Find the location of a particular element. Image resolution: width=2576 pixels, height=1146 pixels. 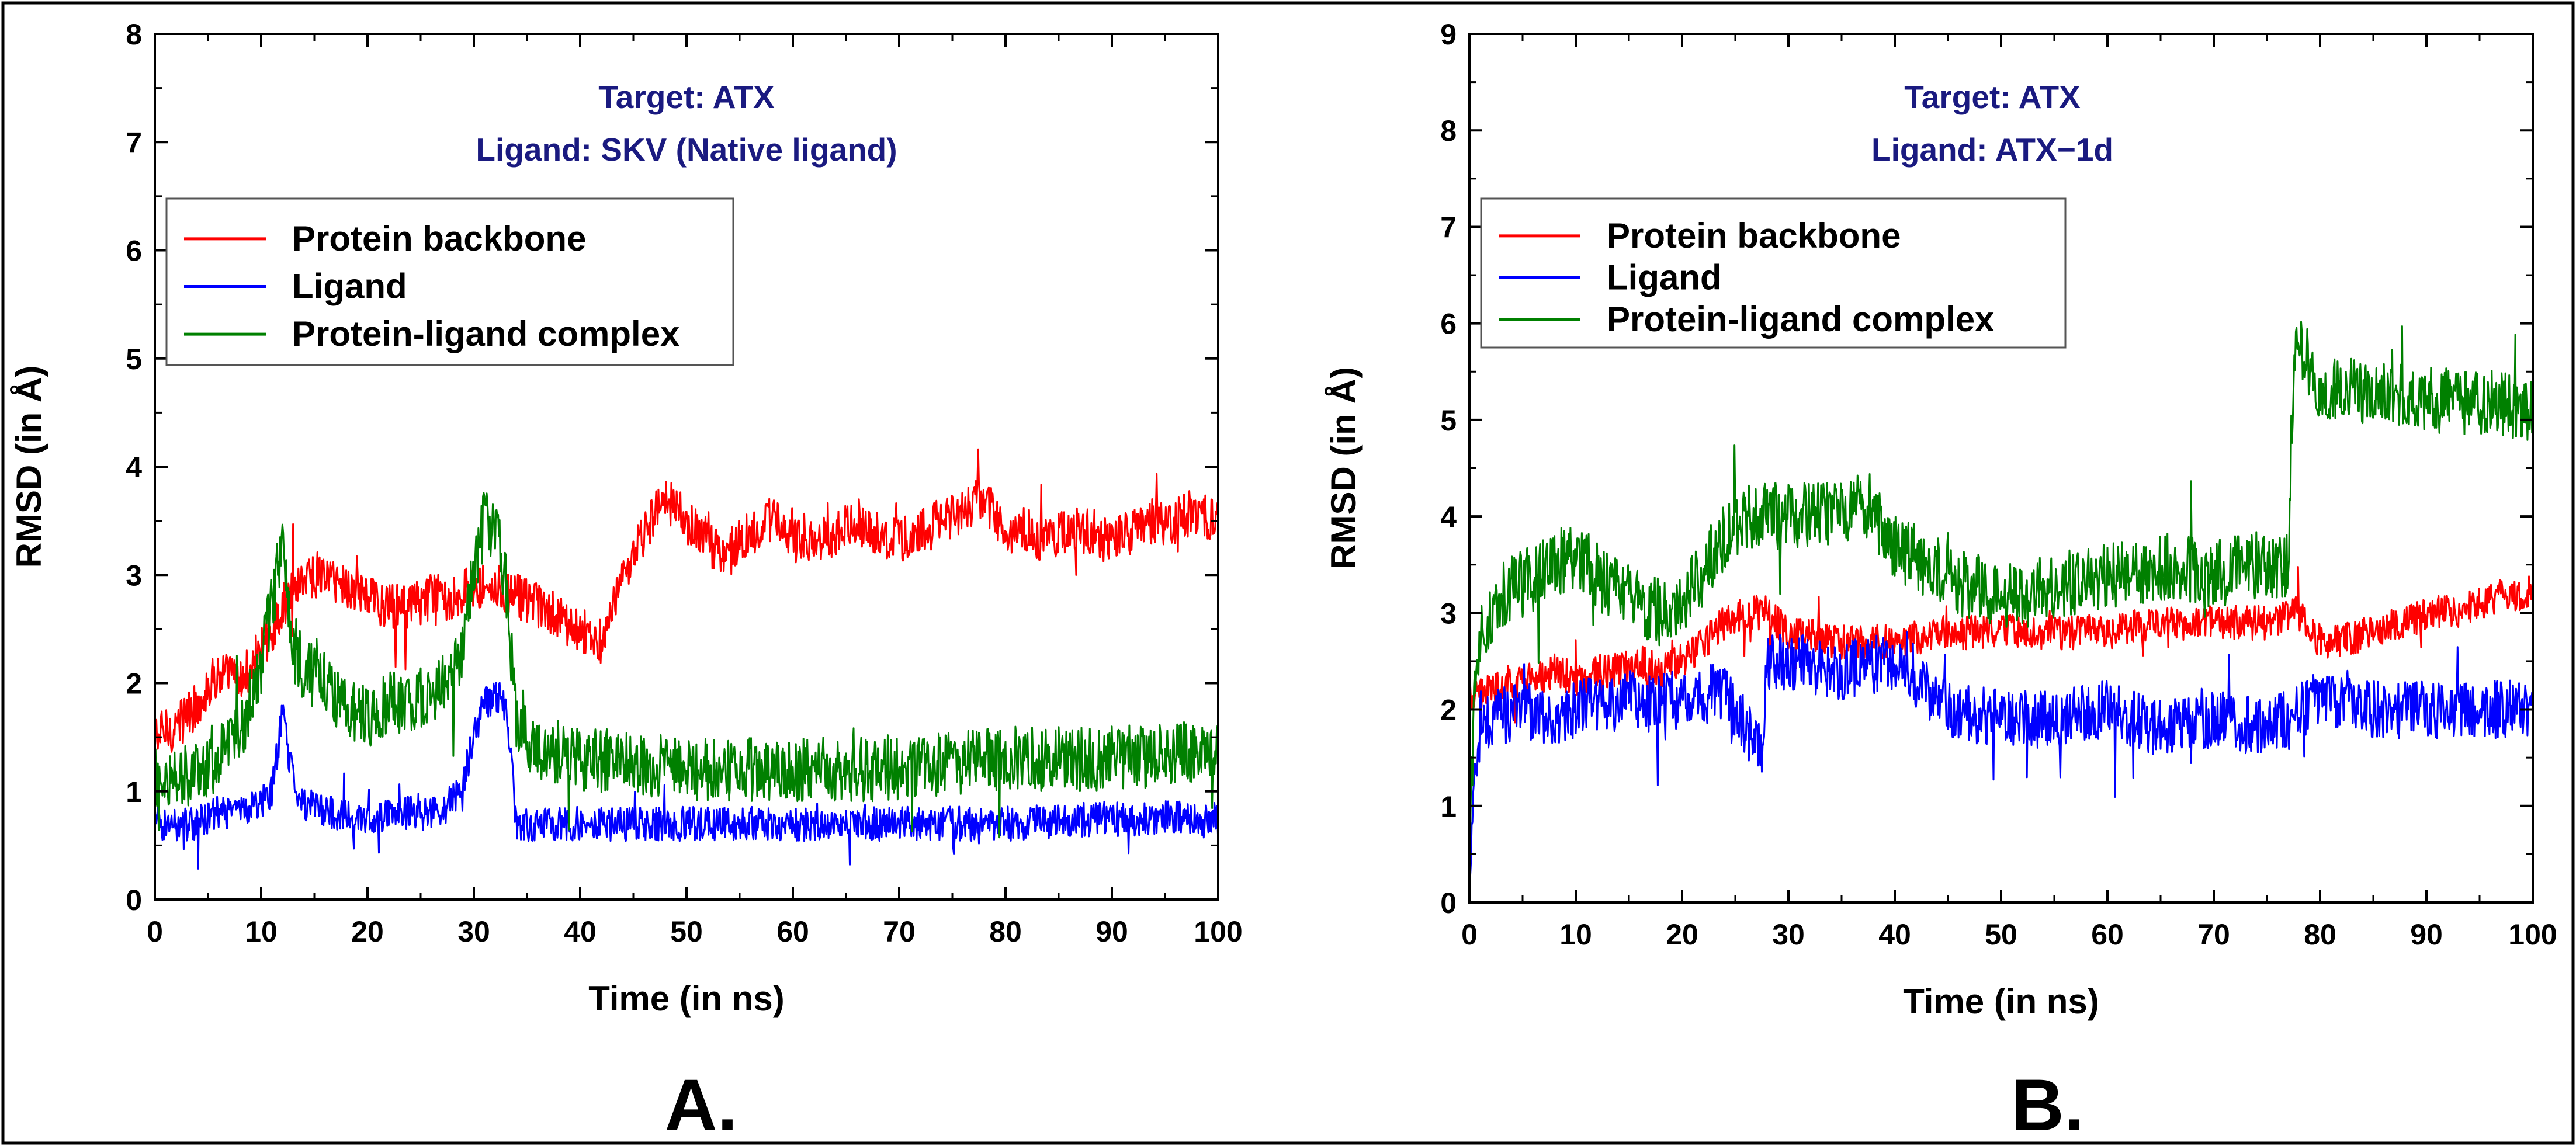

panel-letter: B. is located at coordinates (2048, 1106).